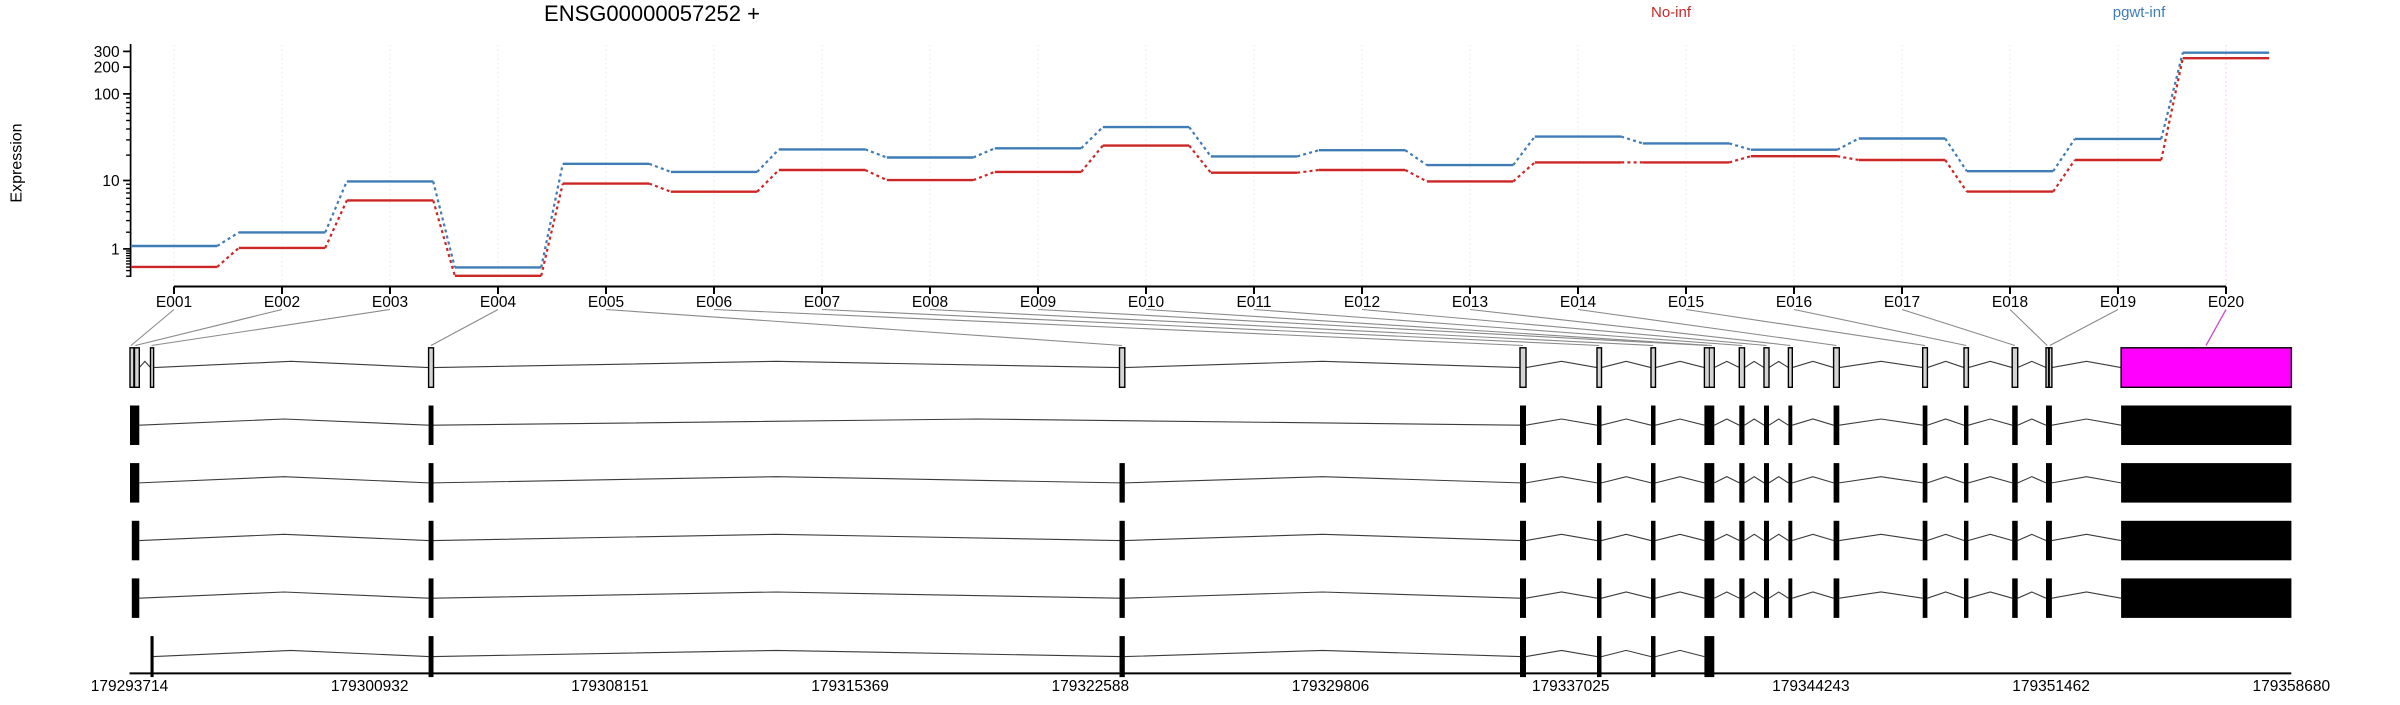 The height and width of the screenshot is (705, 2400). Describe the element at coordinates (107, 68) in the screenshot. I see `svg-text: 200` at that location.